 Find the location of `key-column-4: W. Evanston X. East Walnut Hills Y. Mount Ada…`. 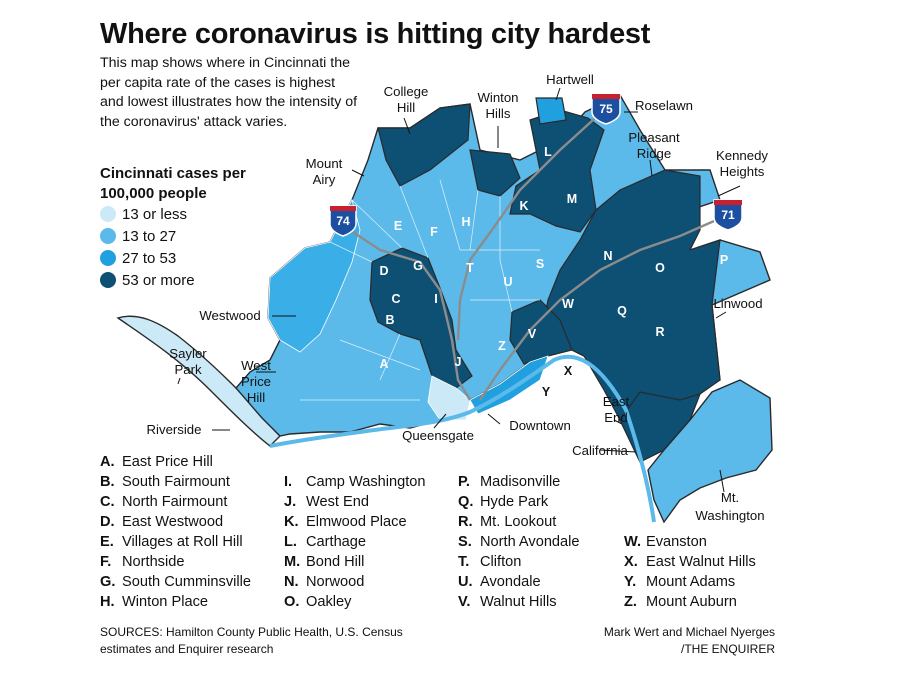

key-column-4: W. Evanston X. East Walnut Hills Y. Mount Ada… is located at coordinates (690, 572).